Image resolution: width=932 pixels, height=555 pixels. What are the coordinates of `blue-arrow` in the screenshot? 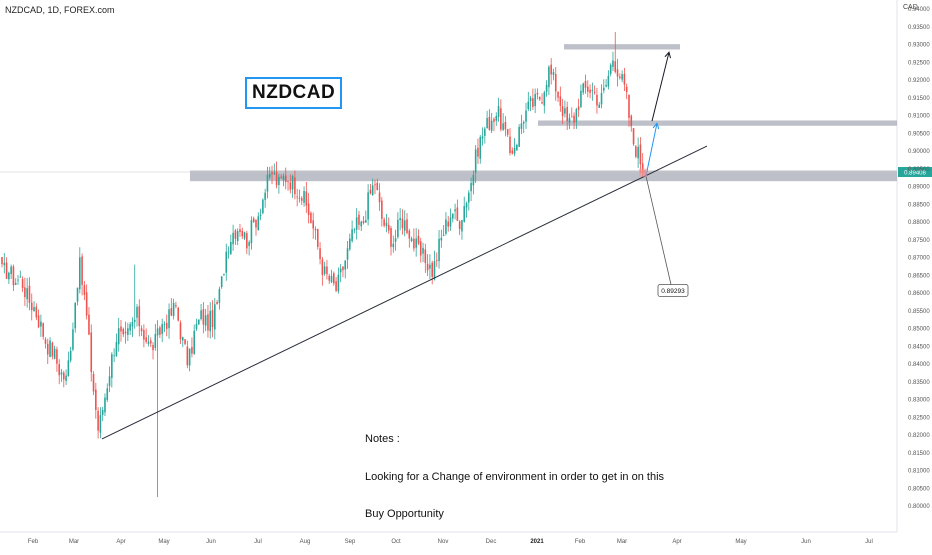 It's located at (652, 149).